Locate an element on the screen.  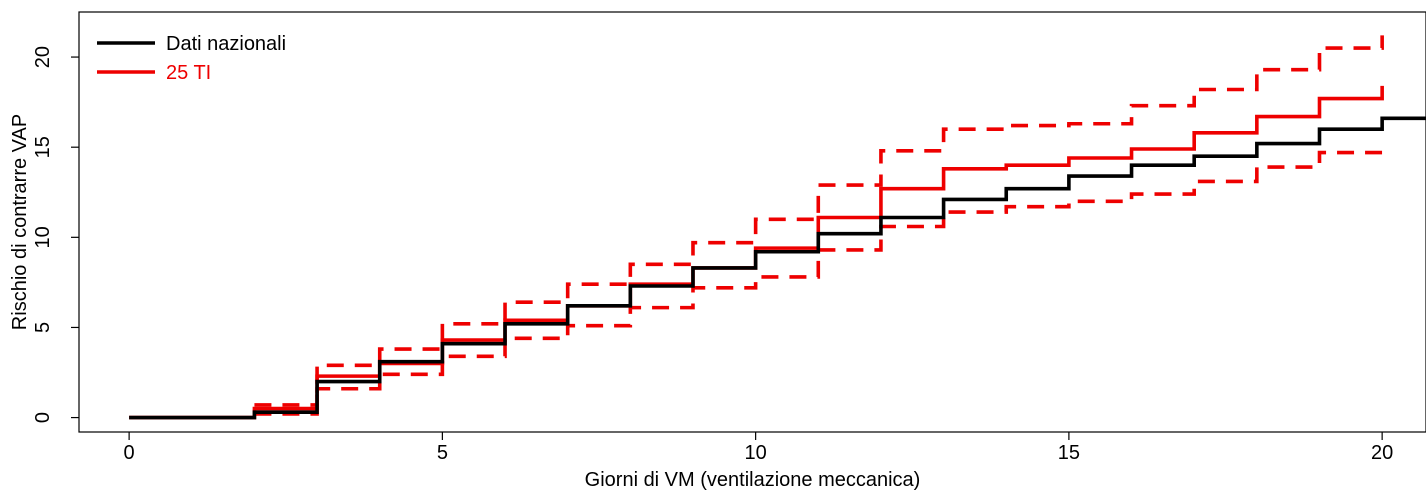
y-tick-label: 0 is located at coordinates (43, 417).